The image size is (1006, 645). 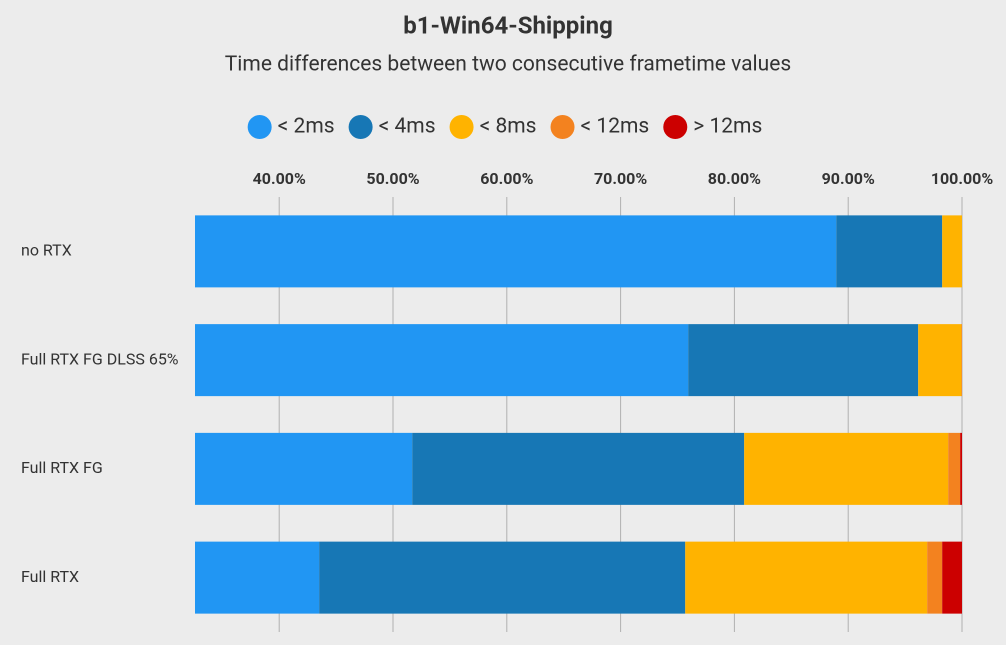 What do you see at coordinates (279, 178) in the screenshot?
I see `x-tick-label: 40.00%` at bounding box center [279, 178].